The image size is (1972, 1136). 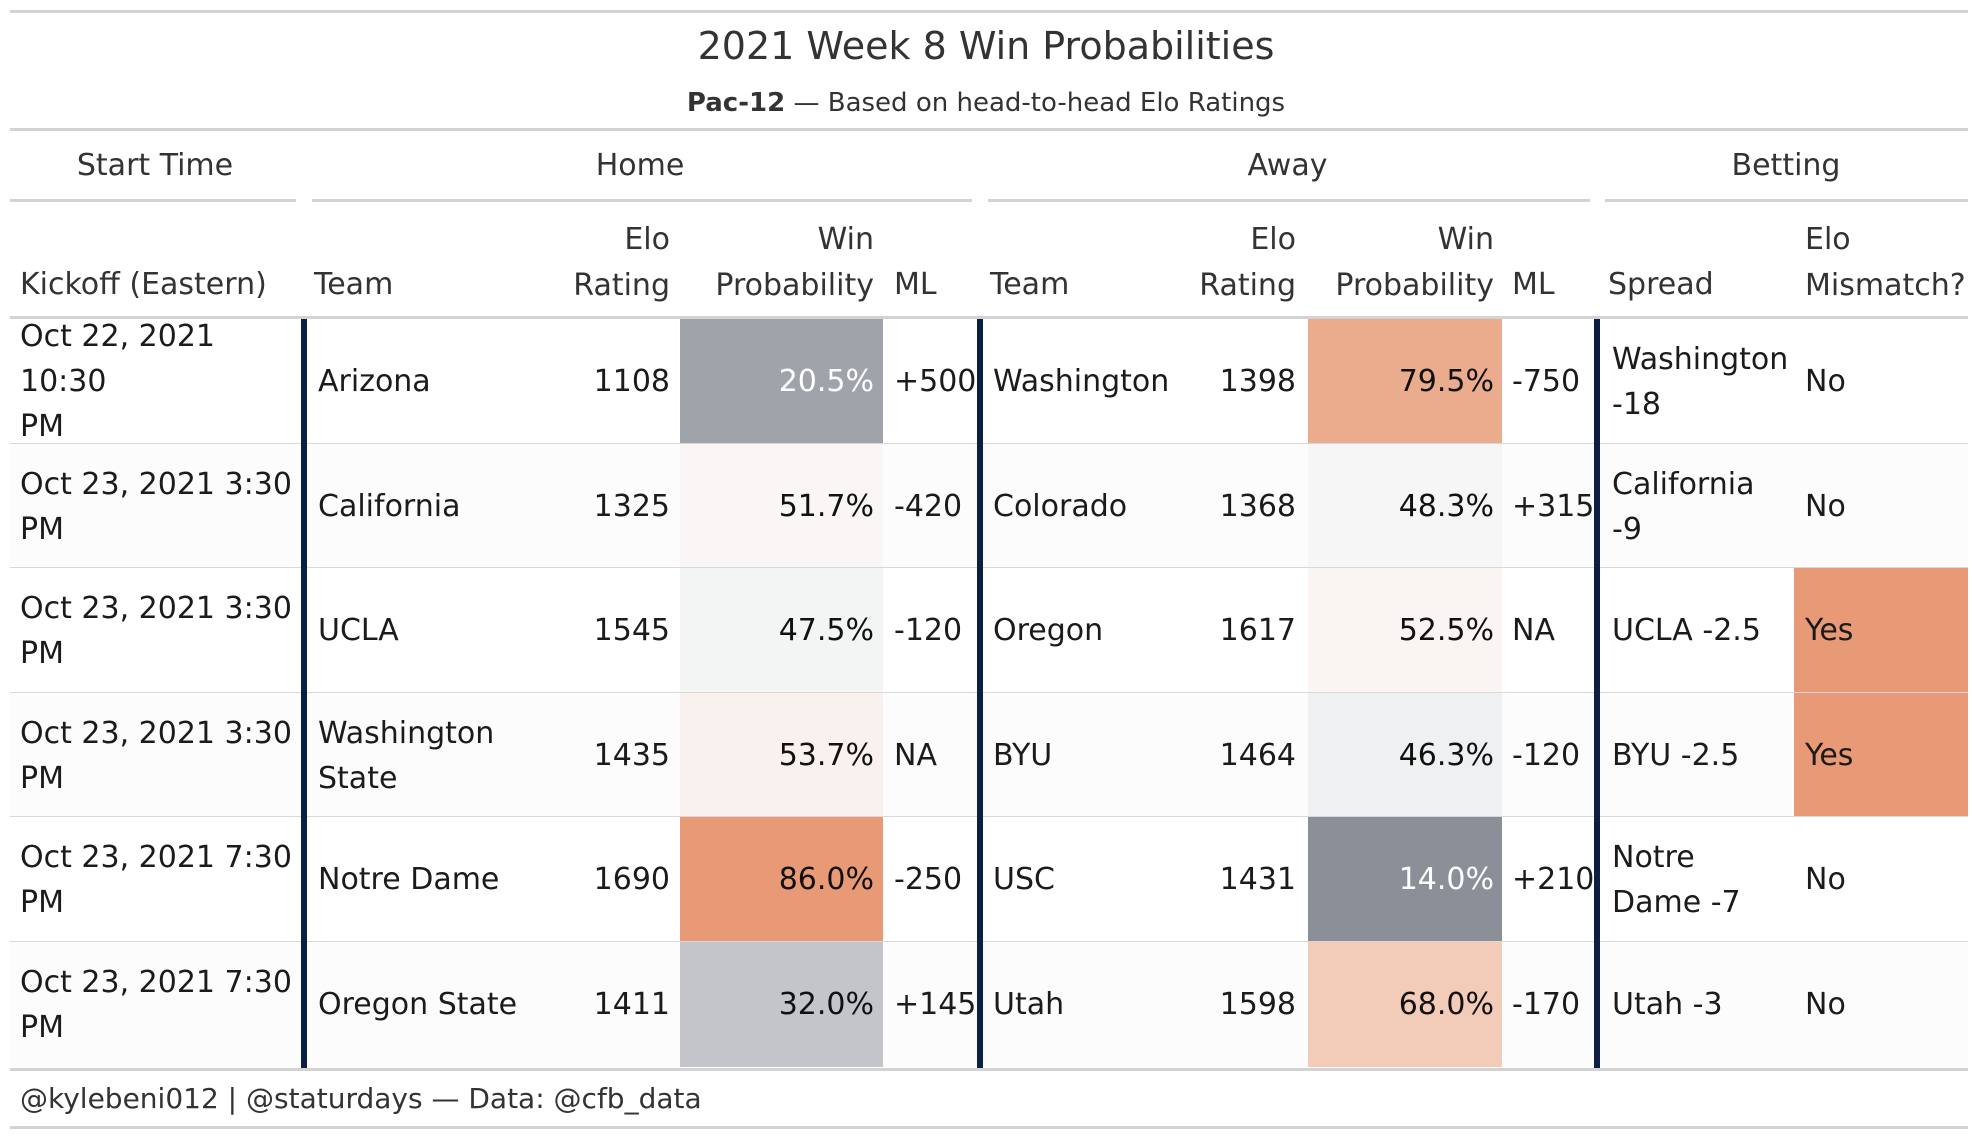 I want to click on header-away-elo: Elo Rating, so click(x=1233, y=263).